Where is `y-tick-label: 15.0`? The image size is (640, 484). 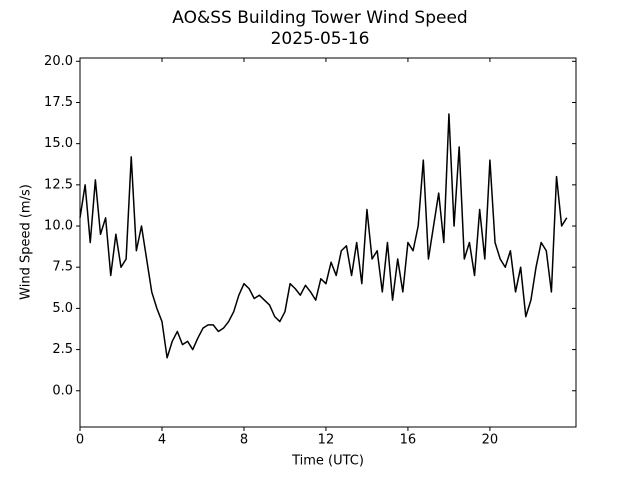
y-tick-label: 15.0 is located at coordinates (58, 143).